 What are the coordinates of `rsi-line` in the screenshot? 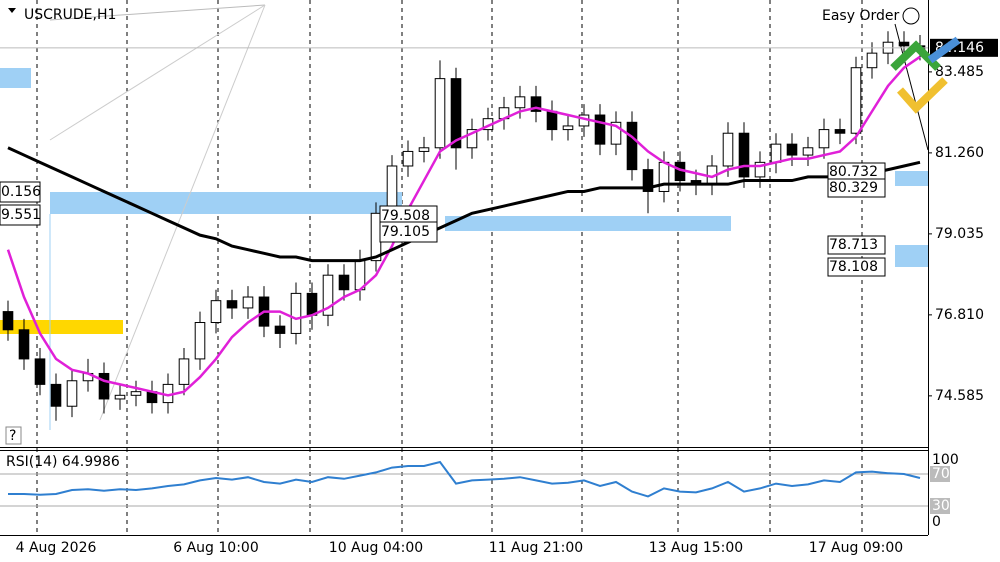 It's located at (464, 479).